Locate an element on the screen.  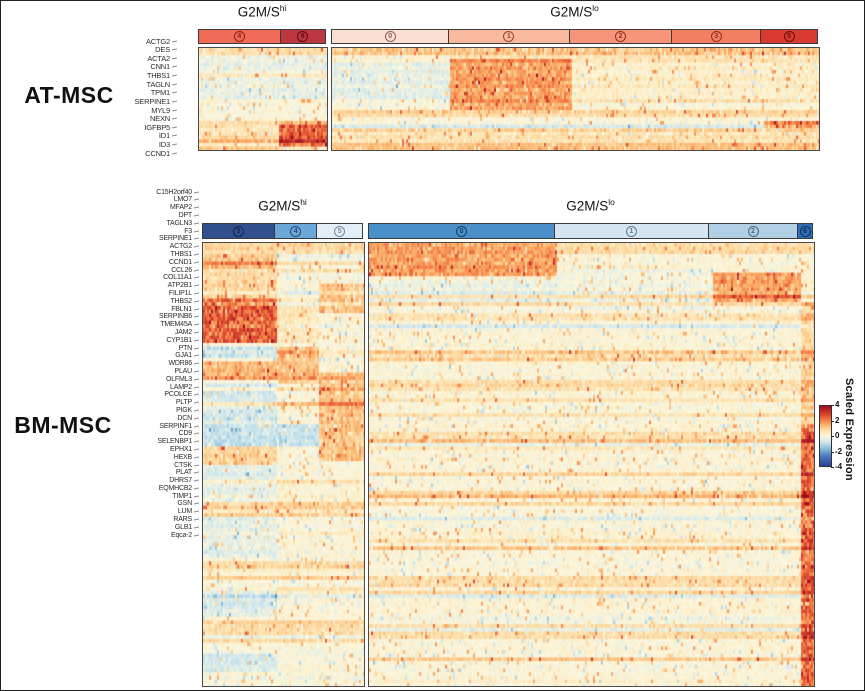
gene-name: PCOLCE is located at coordinates (178, 395).